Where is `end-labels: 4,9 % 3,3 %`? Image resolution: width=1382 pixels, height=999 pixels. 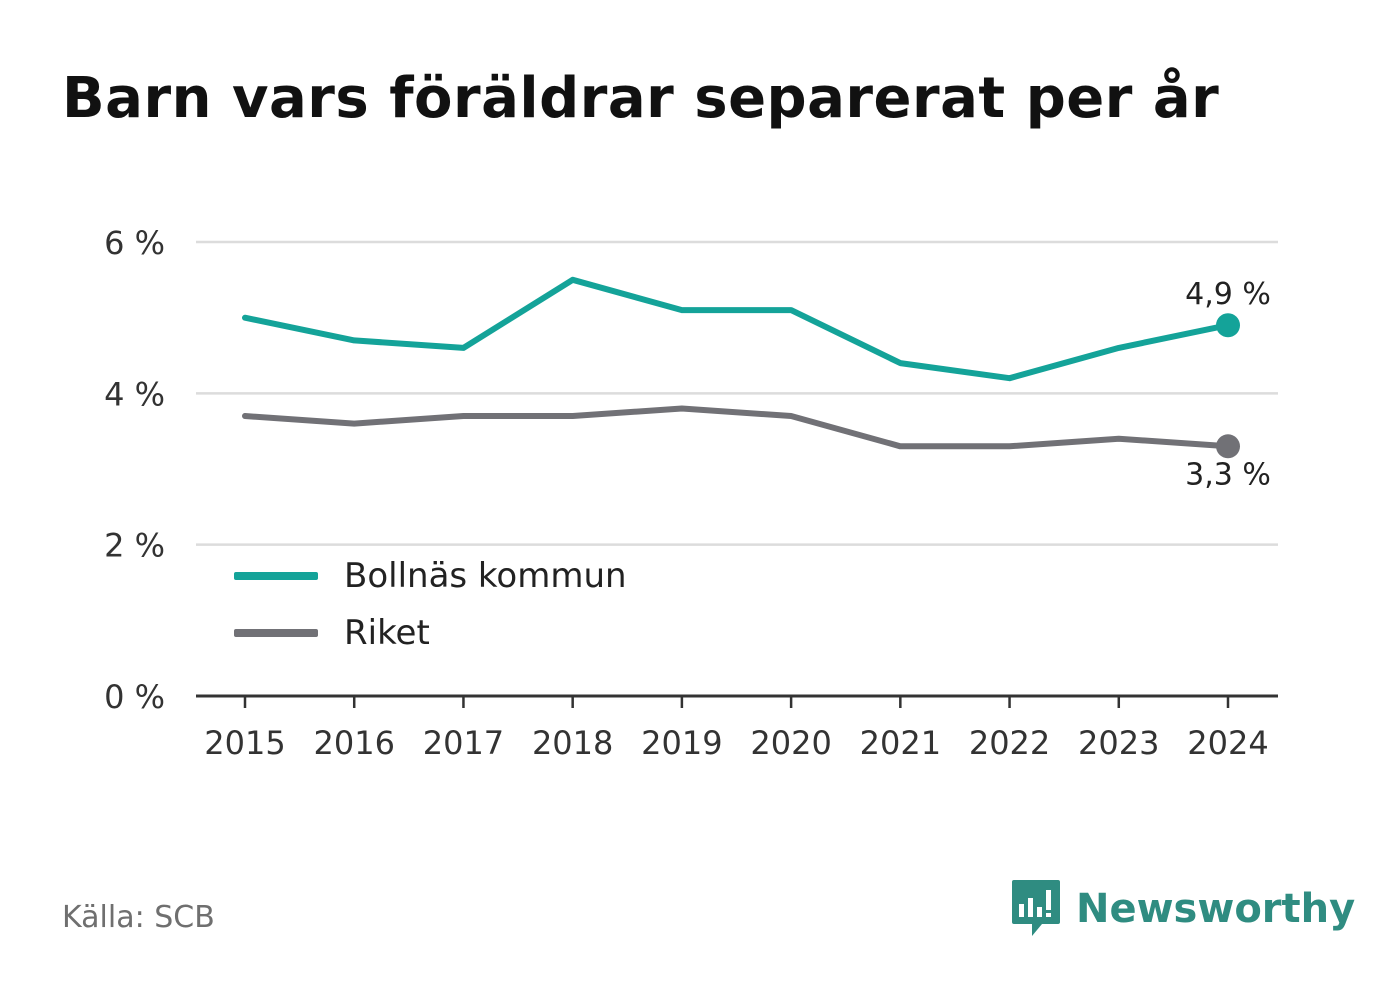
end-labels: 4,9 % 3,3 % is located at coordinates (1228, 384).